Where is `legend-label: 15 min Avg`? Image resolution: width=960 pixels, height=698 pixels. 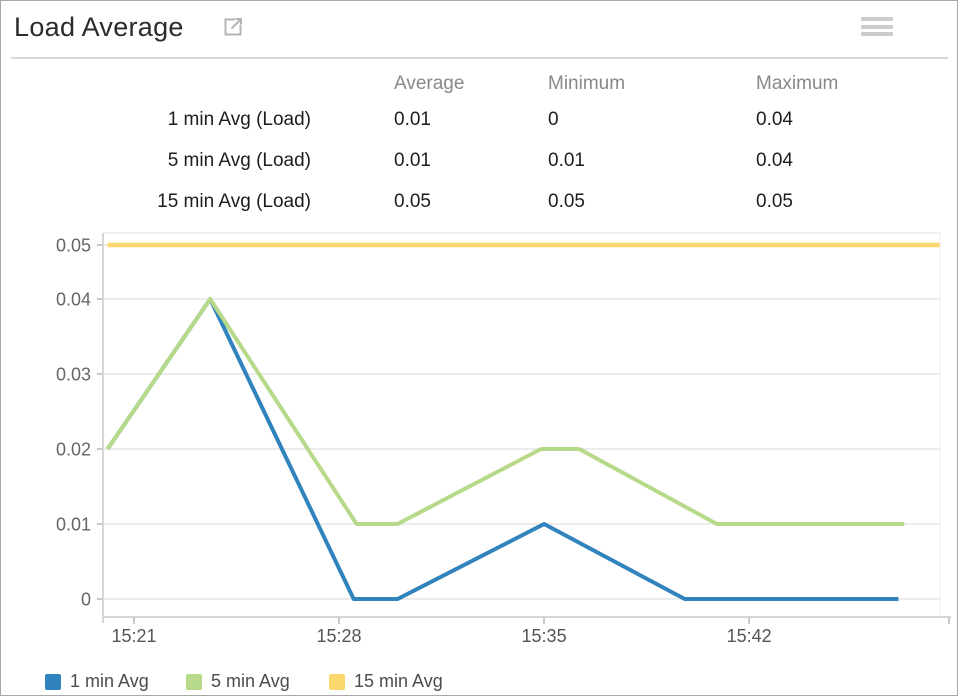
legend-label: 15 min Avg is located at coordinates (398, 681).